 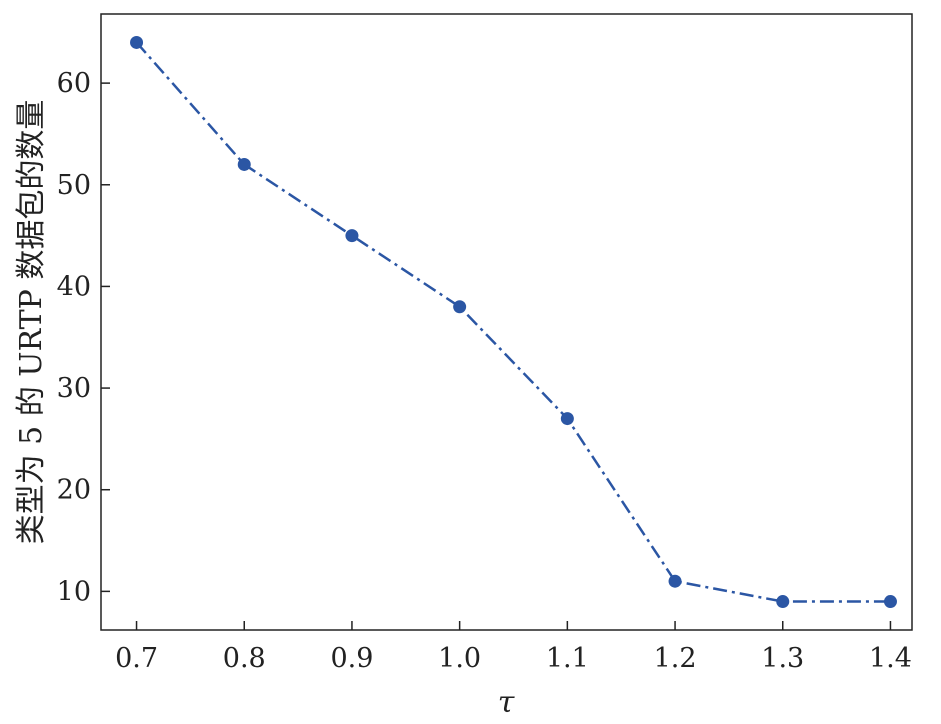 I want to click on x-tick-label: 1.2, so click(x=675, y=658).